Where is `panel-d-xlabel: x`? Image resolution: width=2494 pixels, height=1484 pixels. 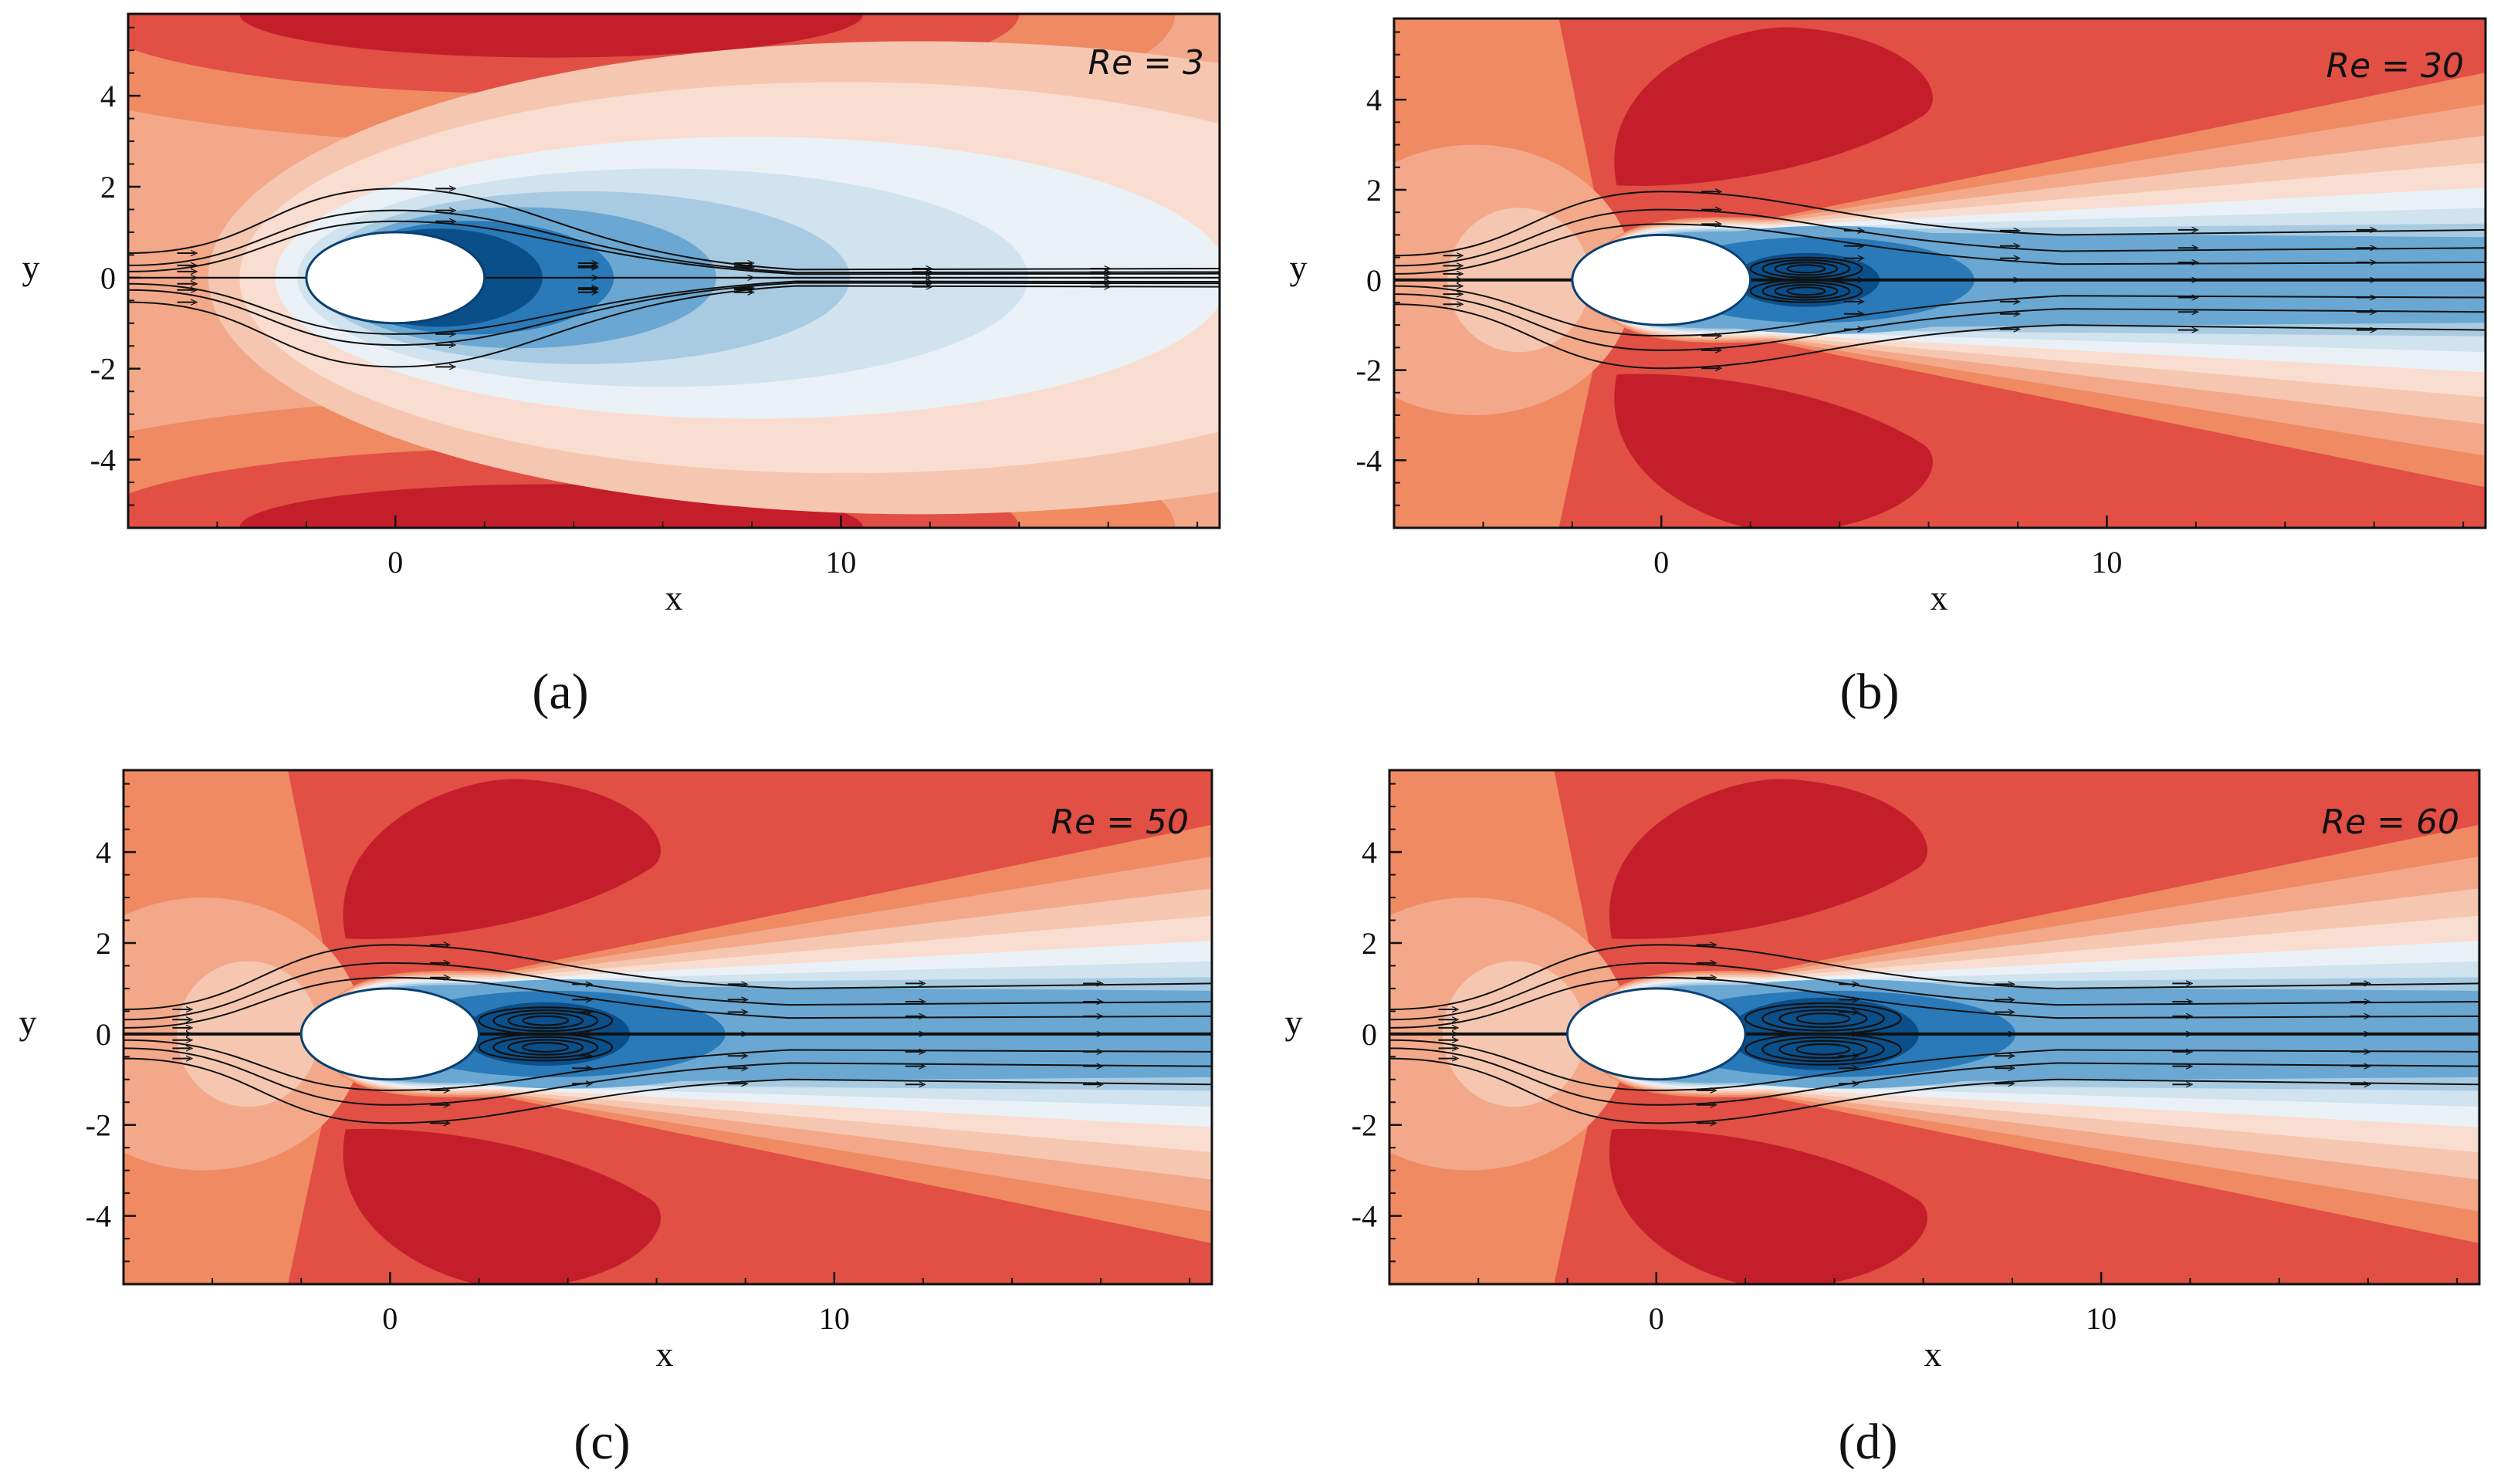
panel-d-xlabel: x is located at coordinates (1933, 1354).